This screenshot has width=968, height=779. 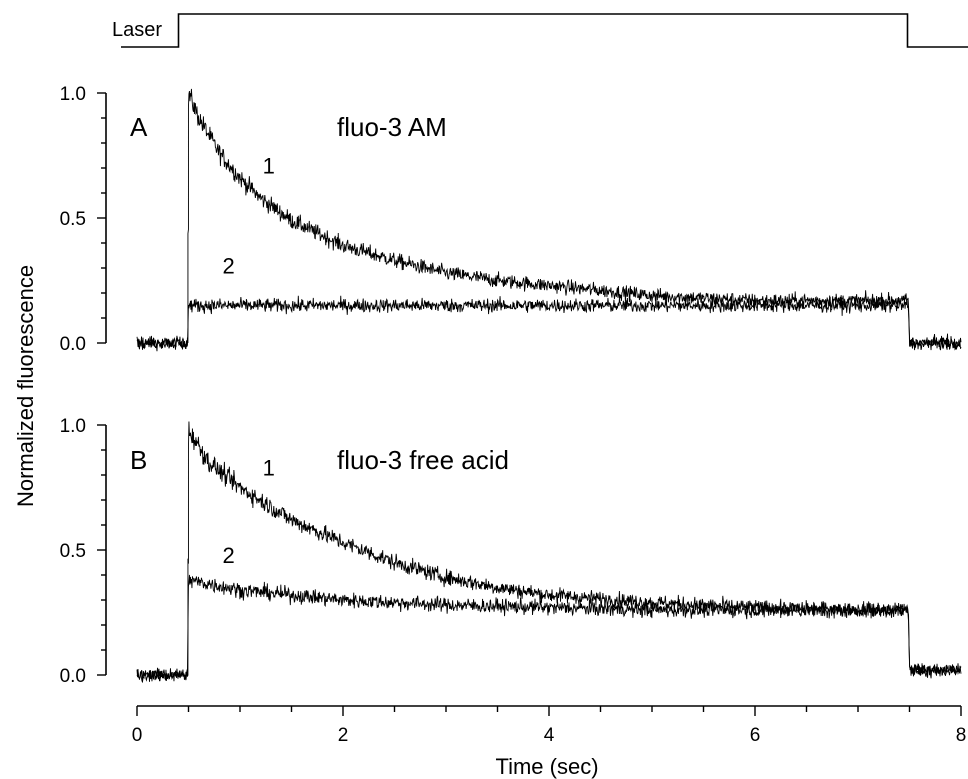 What do you see at coordinates (137, 30) in the screenshot?
I see `laser-label: Laser` at bounding box center [137, 30].